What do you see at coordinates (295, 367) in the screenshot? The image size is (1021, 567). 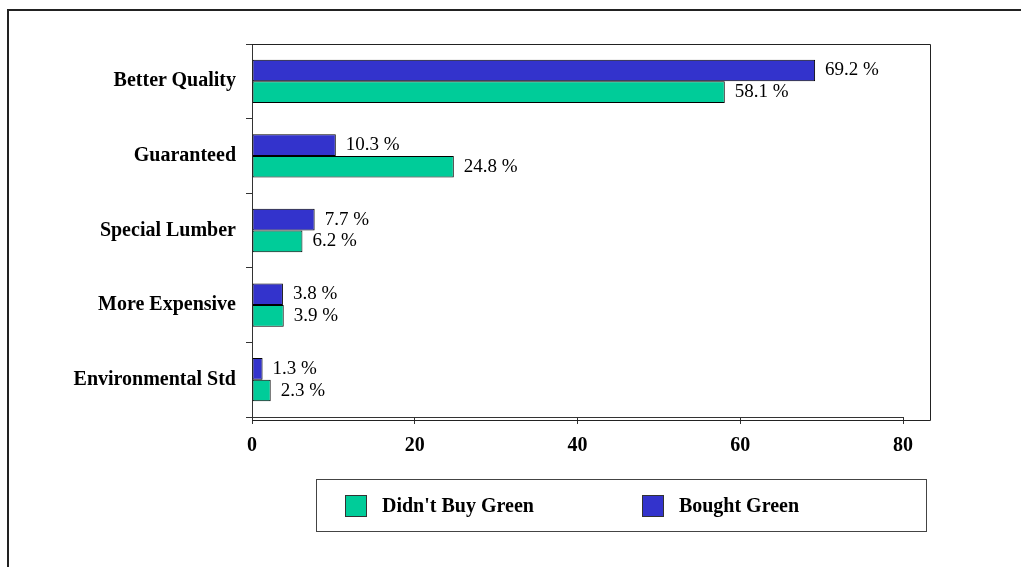 I see `data-label: 1.3 %` at bounding box center [295, 367].